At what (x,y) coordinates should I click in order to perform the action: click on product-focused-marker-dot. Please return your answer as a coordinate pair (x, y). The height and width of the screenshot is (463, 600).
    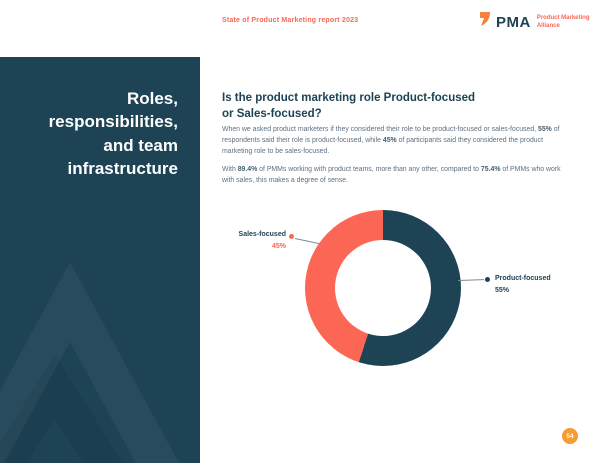
    Looking at the image, I should click on (487, 279).